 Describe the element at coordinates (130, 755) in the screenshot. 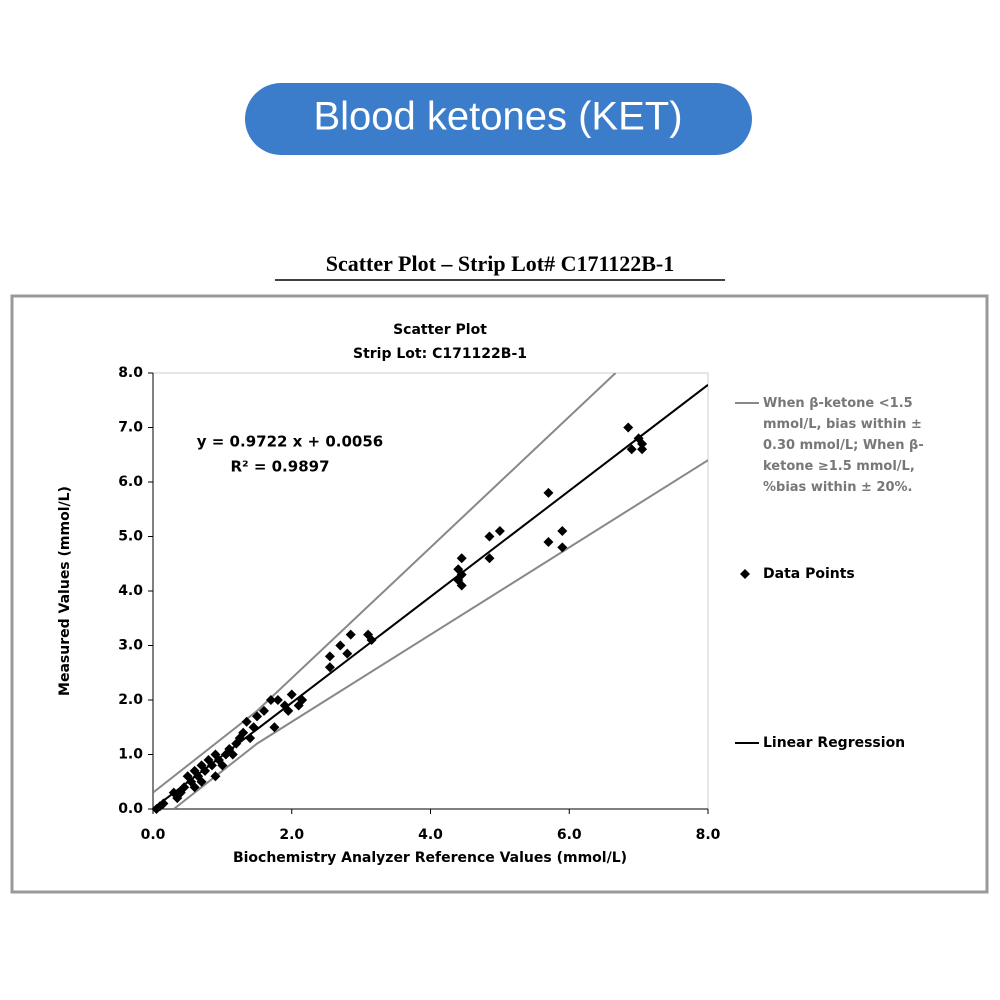

I see `y-tick-label: 1.0` at that location.